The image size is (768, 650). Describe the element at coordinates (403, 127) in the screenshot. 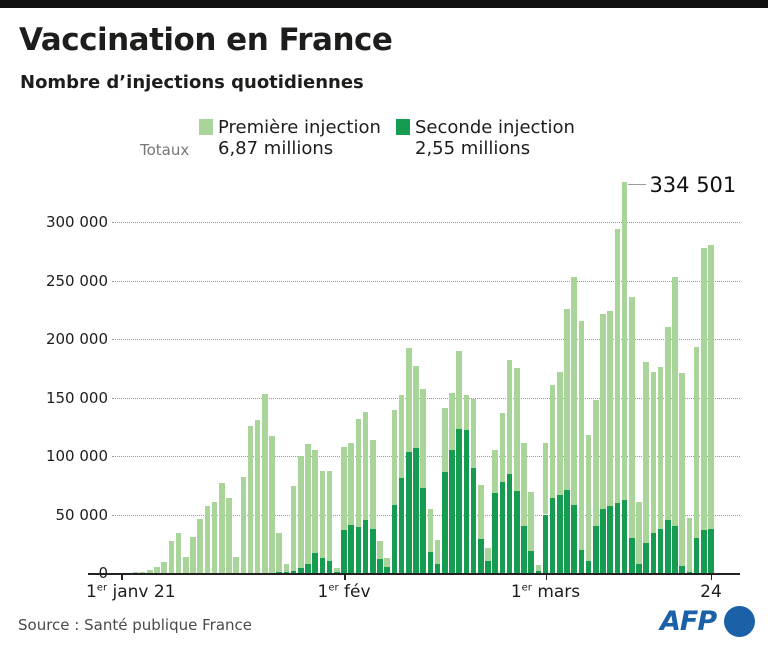

I see `legend-swatch-seconde` at that location.